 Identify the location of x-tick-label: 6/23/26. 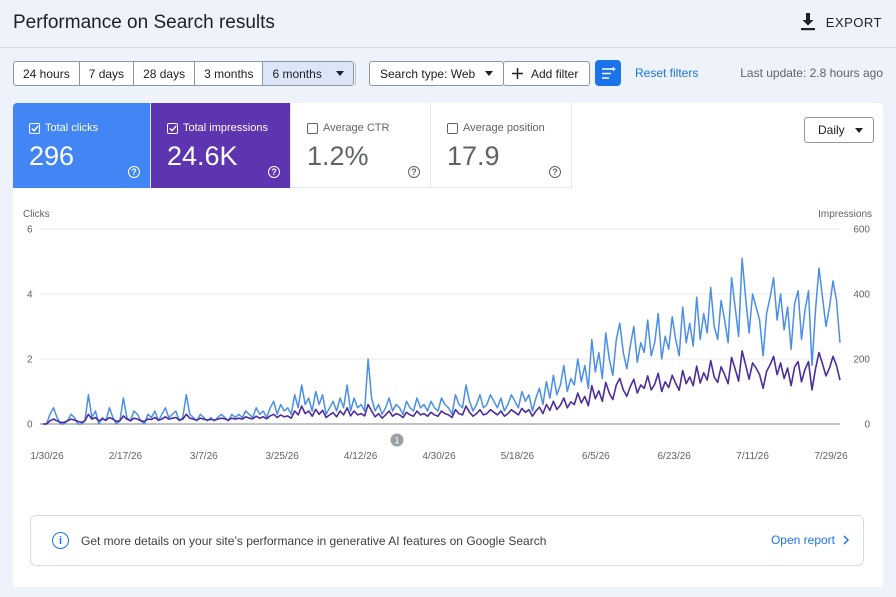
(675, 456).